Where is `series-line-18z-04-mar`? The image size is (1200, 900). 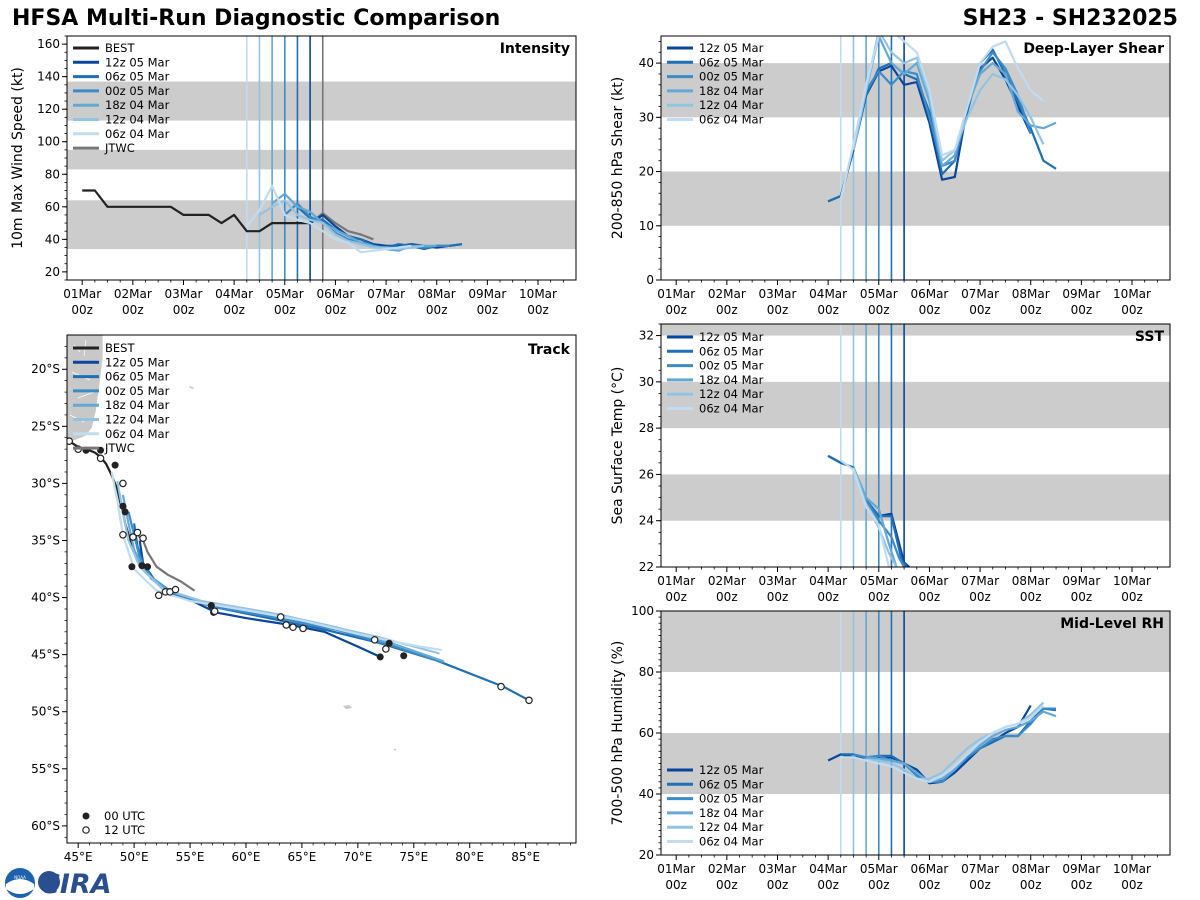 series-line-18z-04-mar is located at coordinates (954, 102).